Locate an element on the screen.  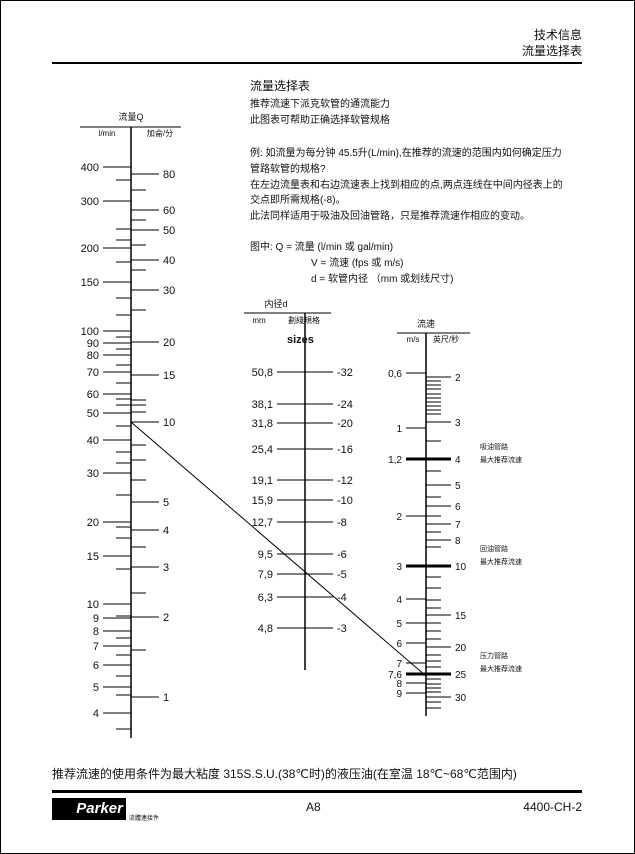
header-section: 技术信息 is located at coordinates (557, 35).